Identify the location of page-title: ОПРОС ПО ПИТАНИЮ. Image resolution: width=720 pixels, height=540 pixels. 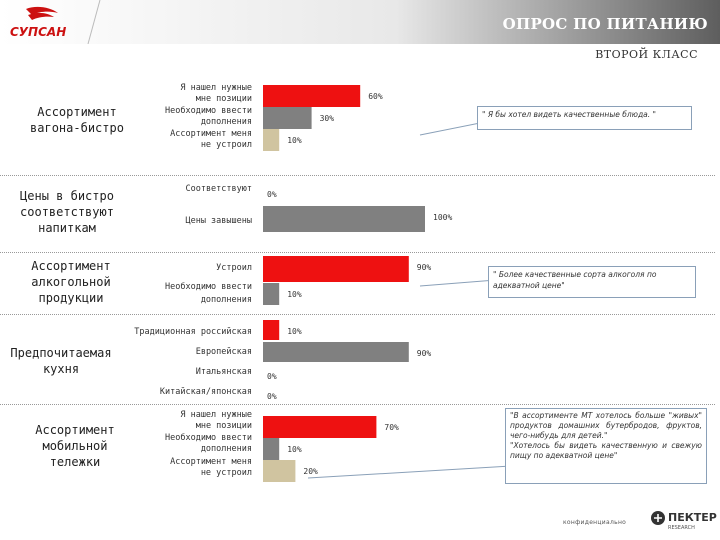
(605, 24).